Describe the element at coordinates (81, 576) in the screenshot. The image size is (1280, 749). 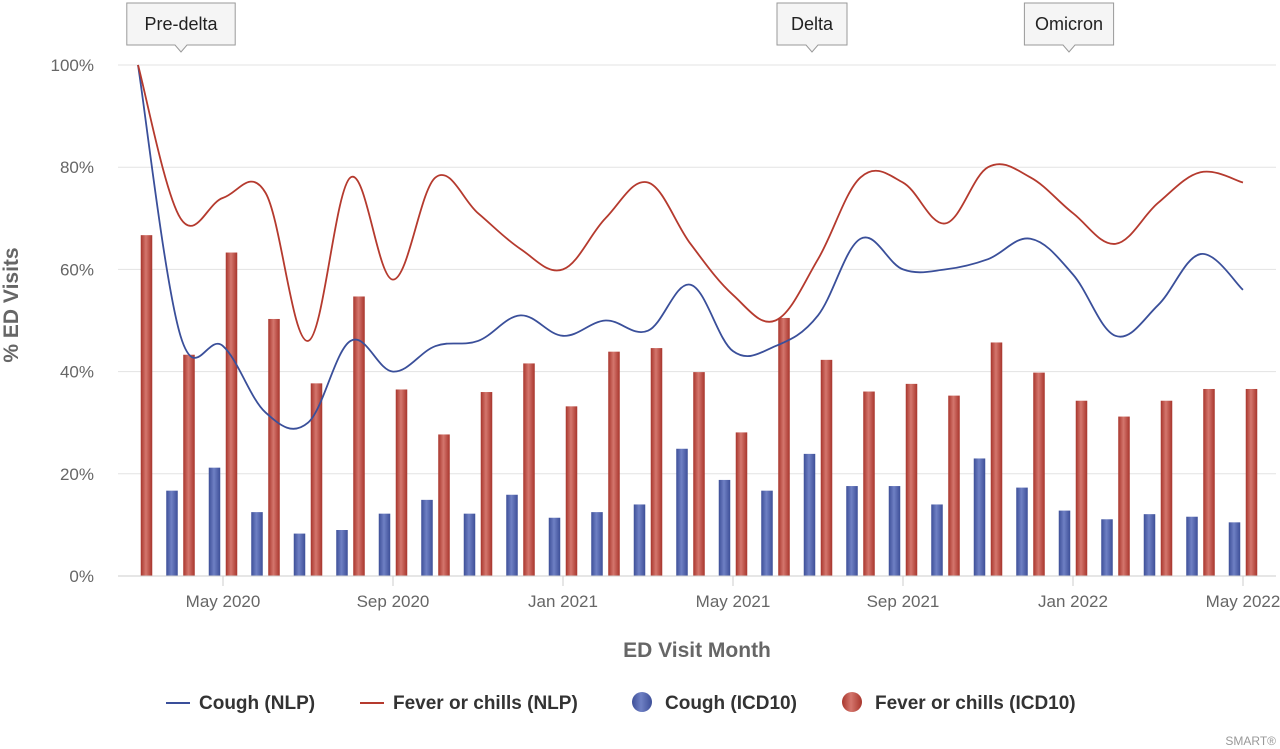
I see `y-tick-label: 0%` at that location.